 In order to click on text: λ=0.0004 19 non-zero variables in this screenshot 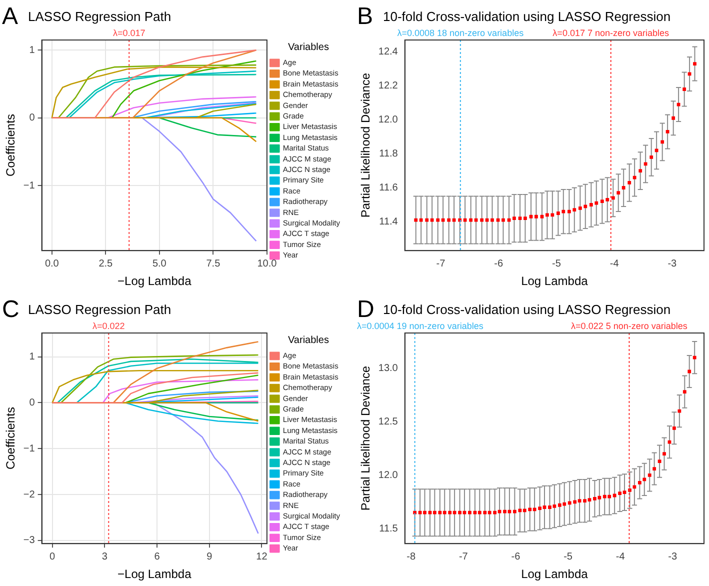, I will do `click(420, 326)`.